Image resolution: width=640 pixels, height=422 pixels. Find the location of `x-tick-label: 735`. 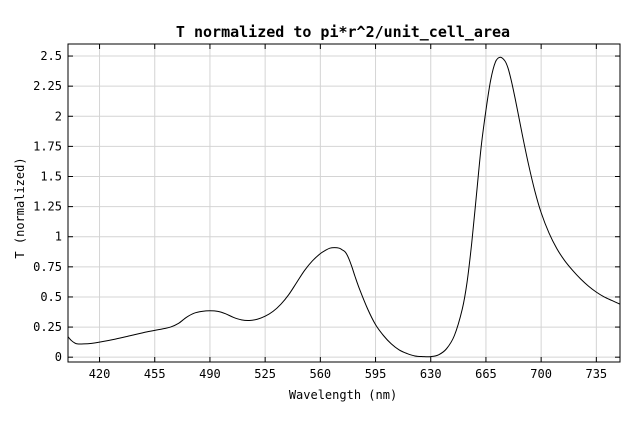

x-tick-label: 735 is located at coordinates (596, 374).